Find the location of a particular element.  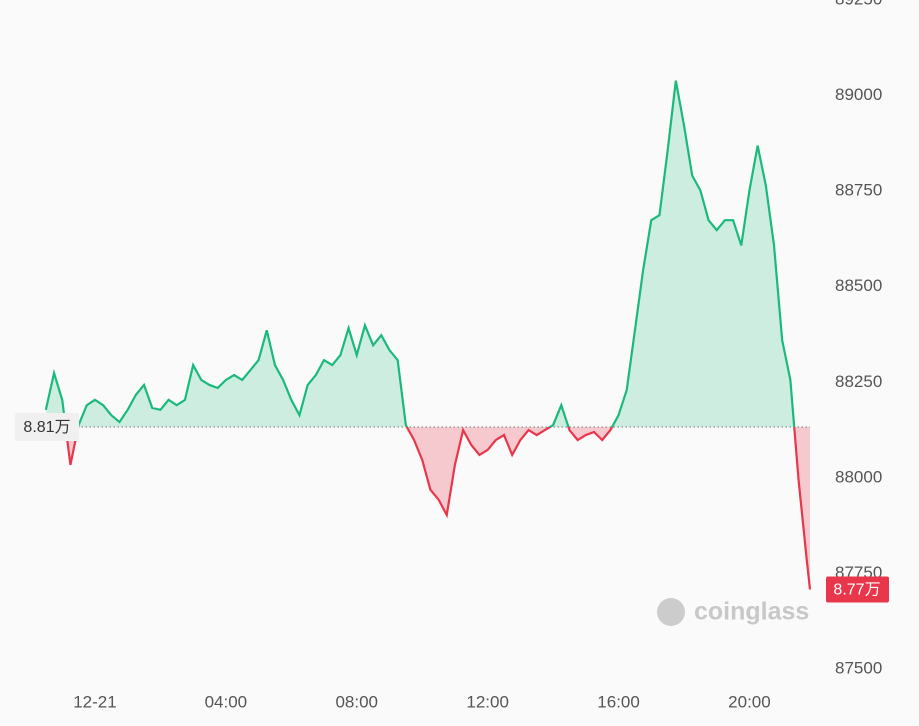

watermark: coinglass is located at coordinates (733, 612).